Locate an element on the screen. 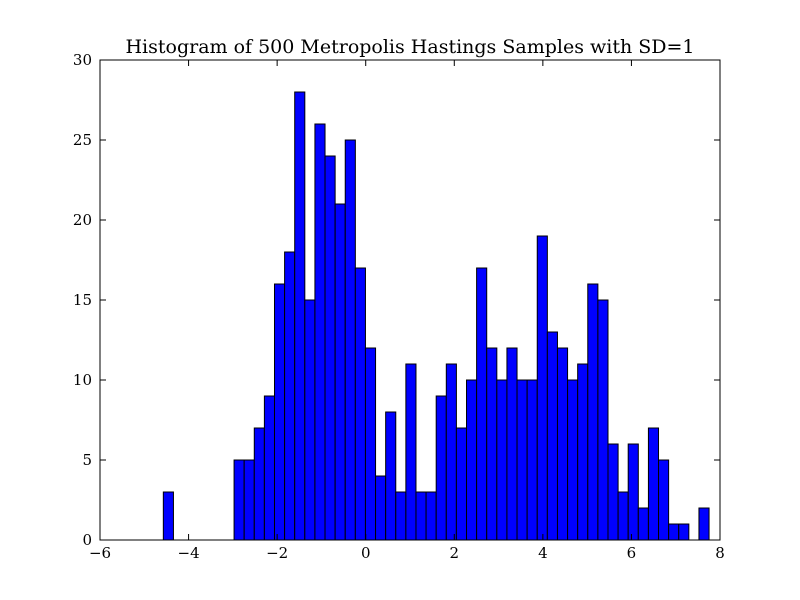  x-tick-label: 4 is located at coordinates (543, 553).